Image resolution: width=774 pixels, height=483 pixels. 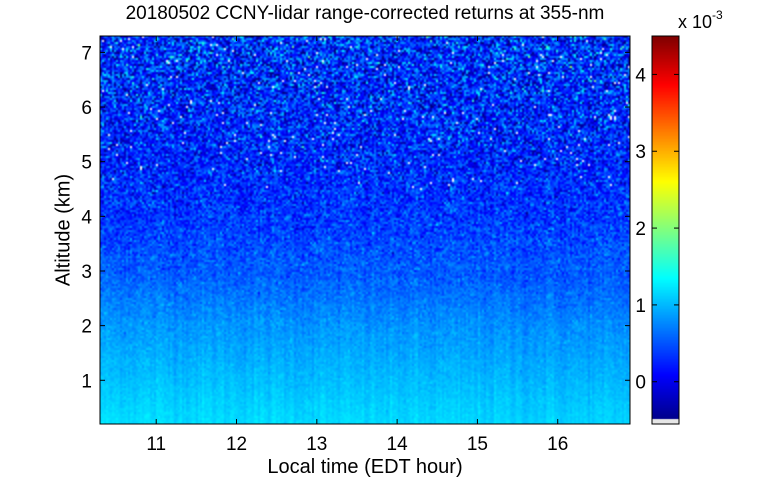 What do you see at coordinates (477, 444) in the screenshot?
I see `x-tick-label: 15` at bounding box center [477, 444].